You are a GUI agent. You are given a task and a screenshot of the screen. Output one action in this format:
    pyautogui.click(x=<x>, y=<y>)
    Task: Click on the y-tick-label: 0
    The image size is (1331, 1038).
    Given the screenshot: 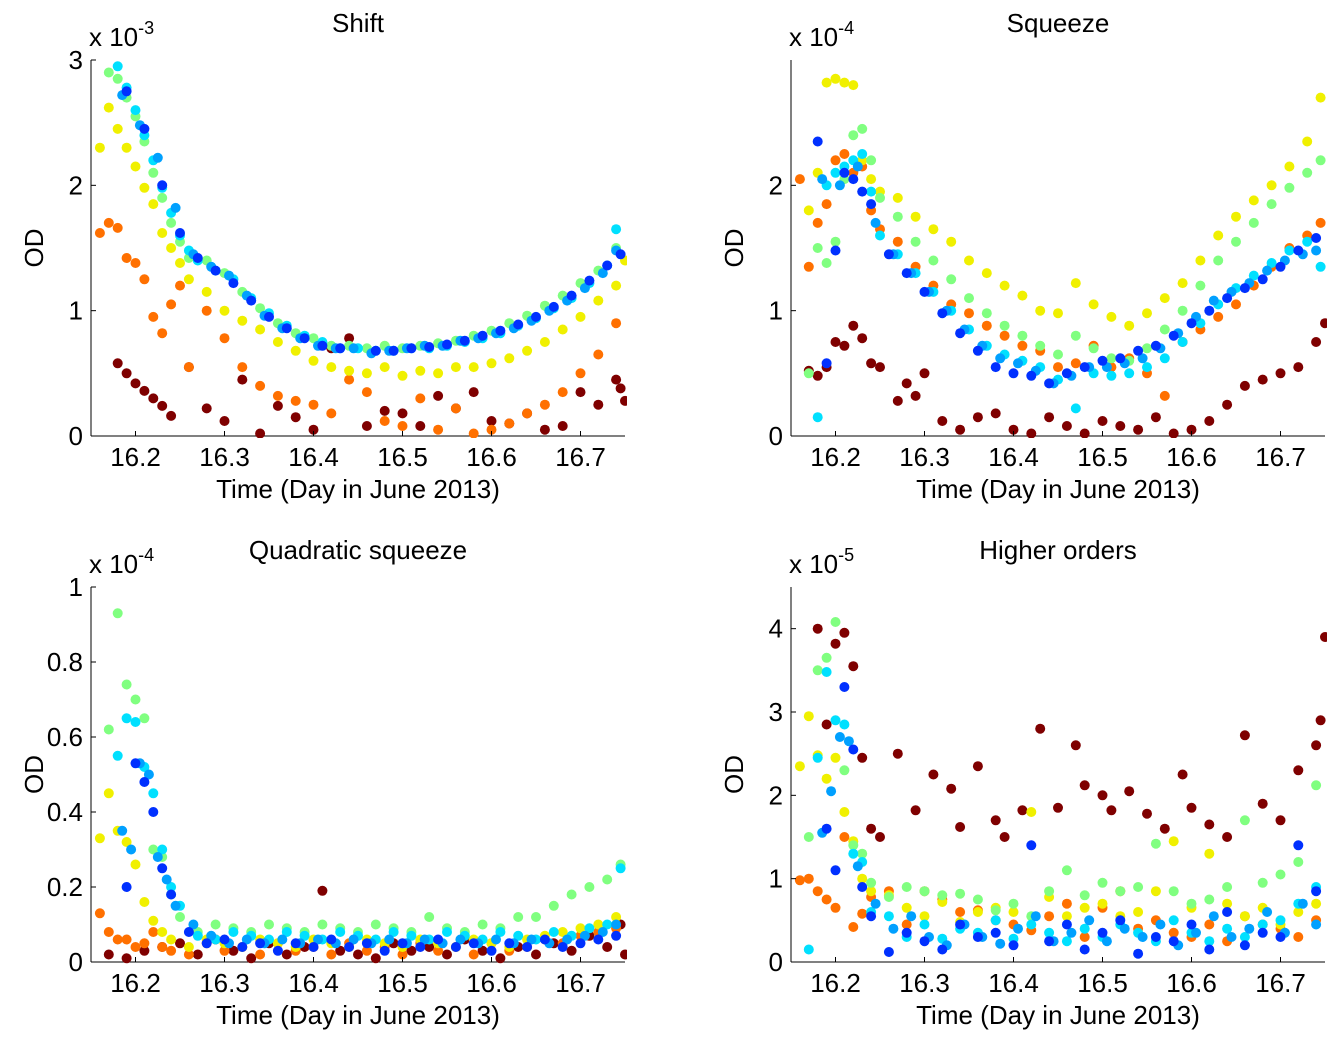 What is the action you would take?
    pyautogui.click(x=76, y=962)
    